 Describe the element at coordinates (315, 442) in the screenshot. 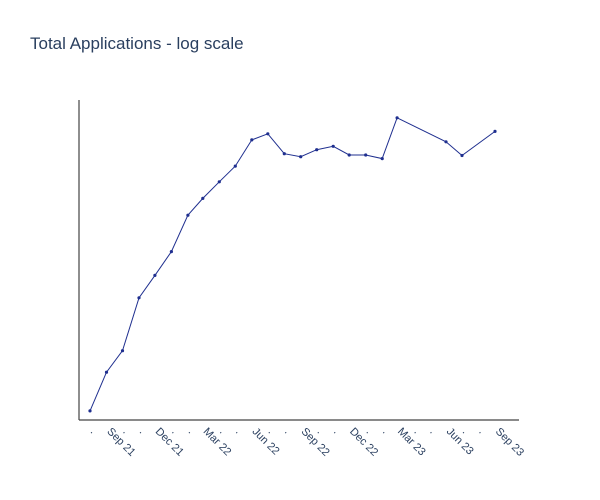

I see `x-tick-label: Sep 22` at that location.